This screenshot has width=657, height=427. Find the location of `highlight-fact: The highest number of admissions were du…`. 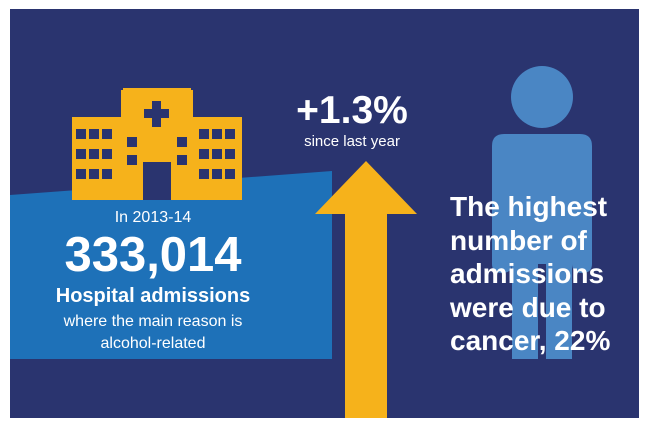

highlight-fact: The highest number of admissions were du… is located at coordinates (542, 274).